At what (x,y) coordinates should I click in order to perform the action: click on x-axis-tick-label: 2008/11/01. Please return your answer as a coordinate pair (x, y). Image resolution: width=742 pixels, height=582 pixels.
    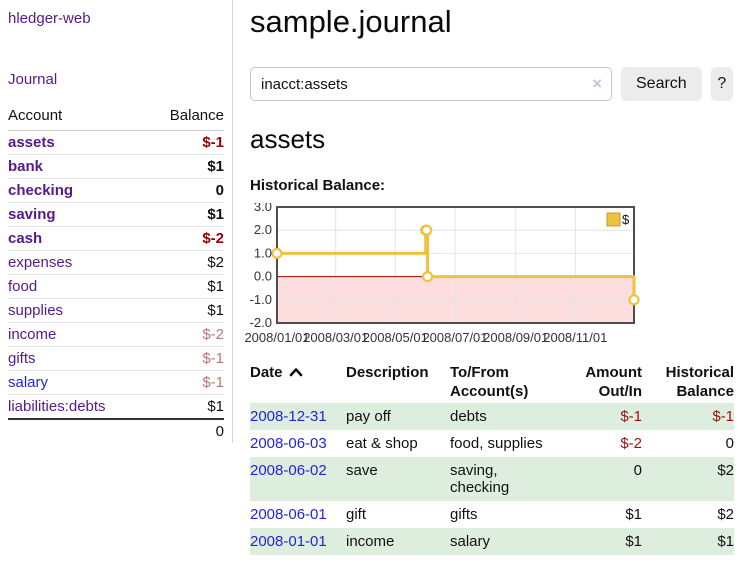
    Looking at the image, I should click on (575, 337).